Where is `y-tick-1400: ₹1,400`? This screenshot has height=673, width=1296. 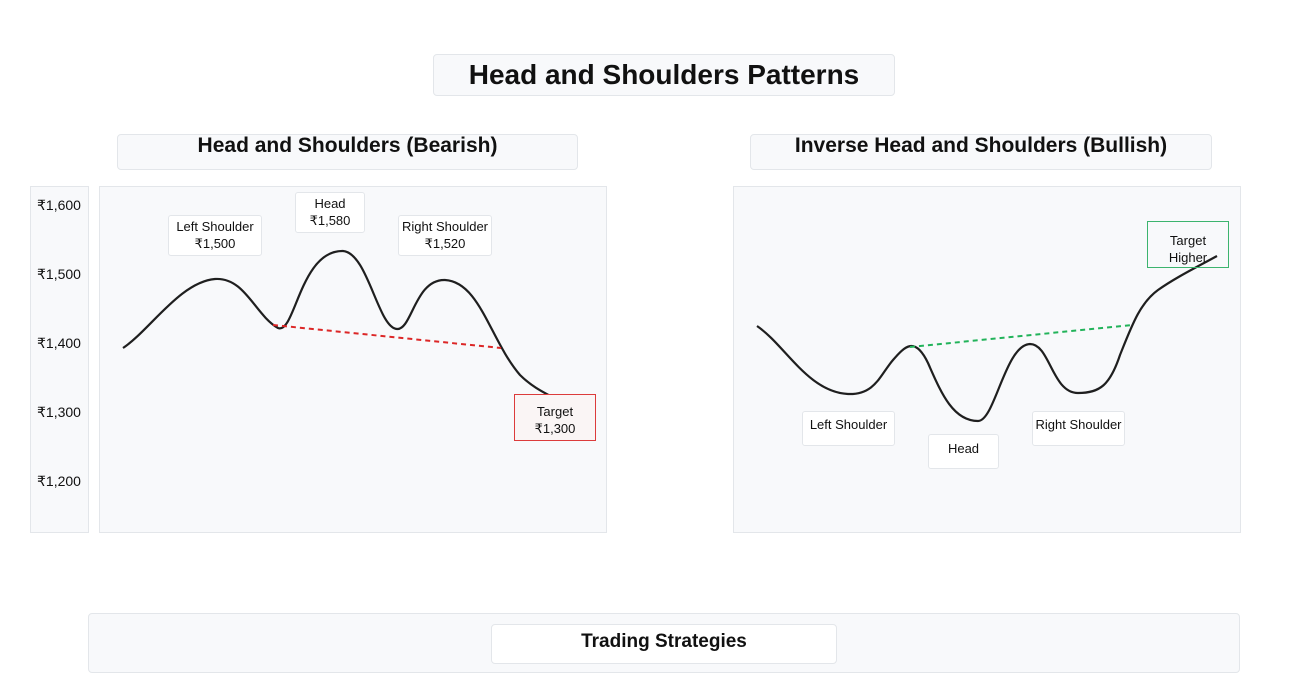 y-tick-1400: ₹1,400 is located at coordinates (59, 343).